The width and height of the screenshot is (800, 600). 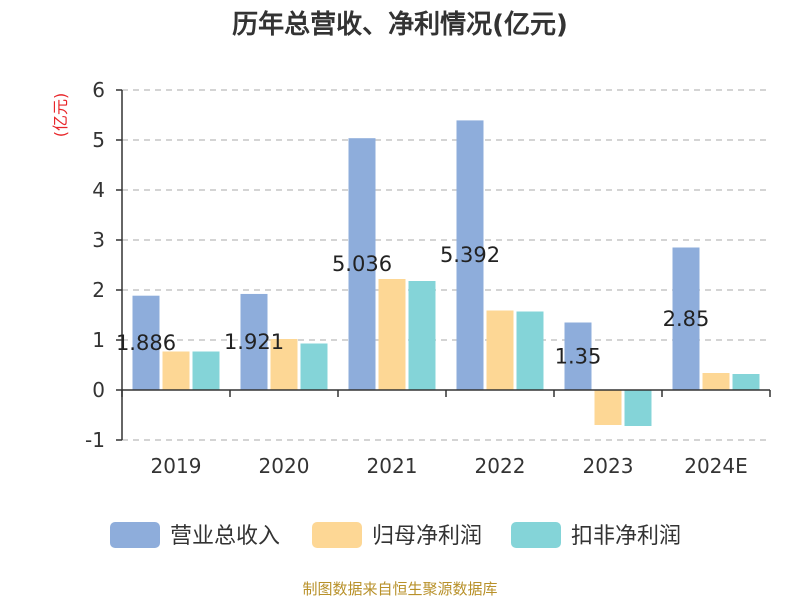 I want to click on legend-label: 营业总收入, so click(x=225, y=536).